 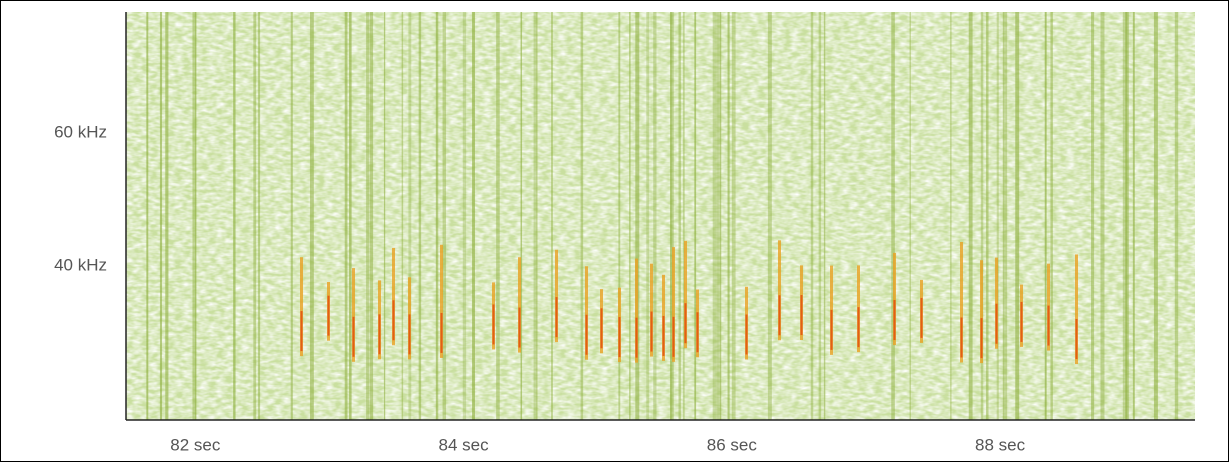 I want to click on x-tick-label: 82 sec, so click(x=195, y=444).